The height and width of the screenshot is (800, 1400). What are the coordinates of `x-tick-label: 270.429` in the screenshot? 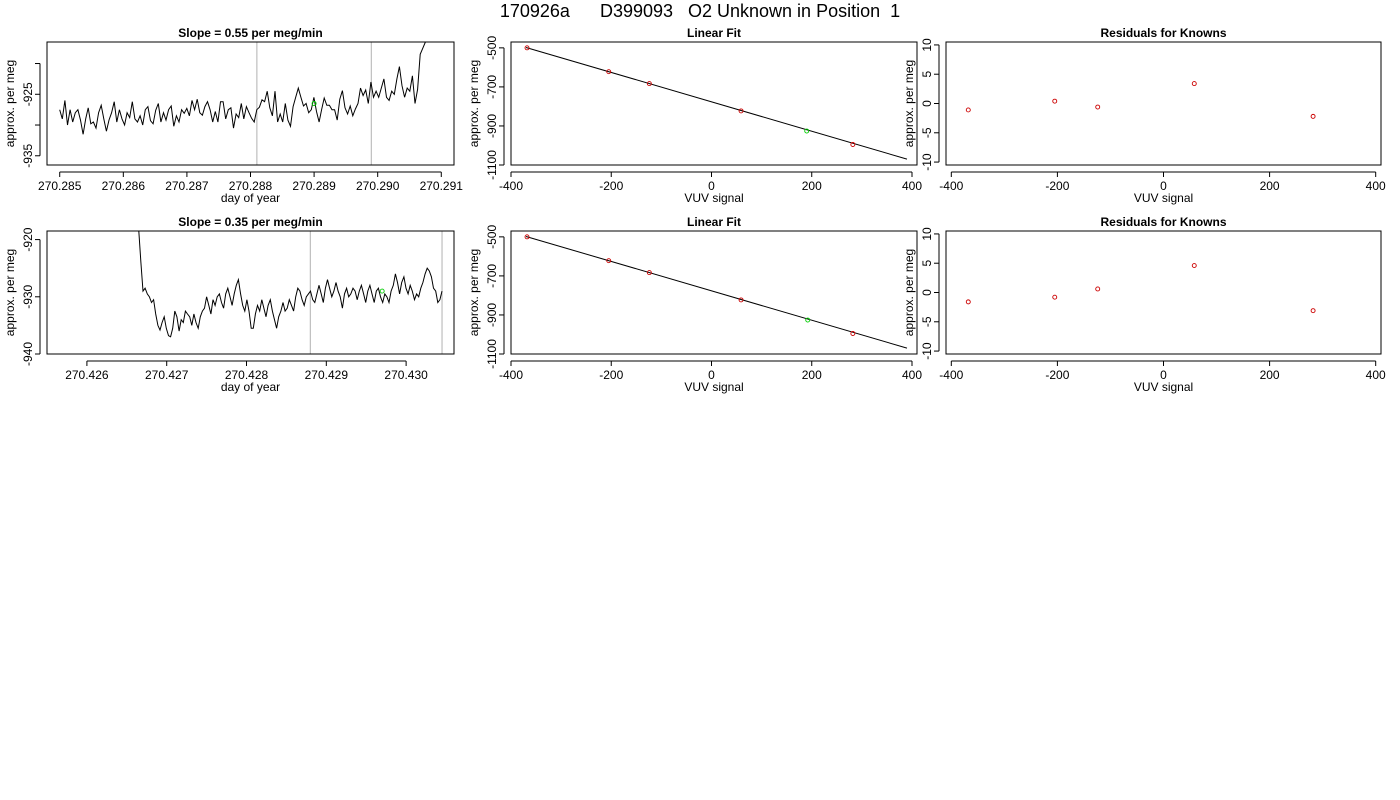 It's located at (327, 375).